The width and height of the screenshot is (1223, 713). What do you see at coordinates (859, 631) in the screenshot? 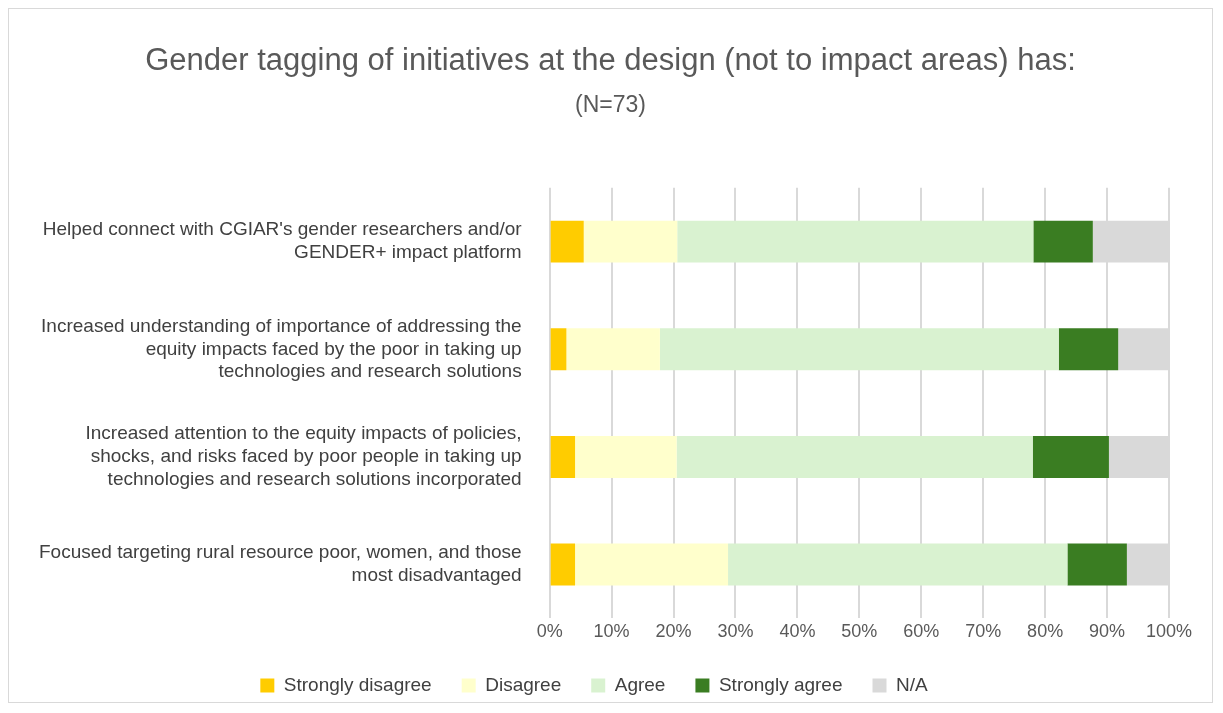
I see `x-tick-label: 50%` at bounding box center [859, 631].